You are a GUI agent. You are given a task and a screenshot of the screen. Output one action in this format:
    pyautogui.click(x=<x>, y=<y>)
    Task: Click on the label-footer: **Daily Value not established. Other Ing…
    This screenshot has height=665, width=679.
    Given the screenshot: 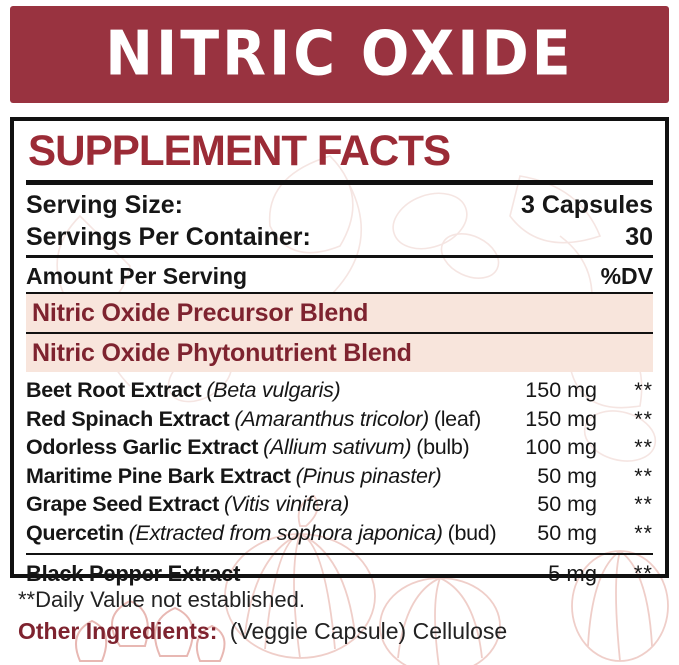 What is the action you would take?
    pyautogui.click(x=343, y=616)
    